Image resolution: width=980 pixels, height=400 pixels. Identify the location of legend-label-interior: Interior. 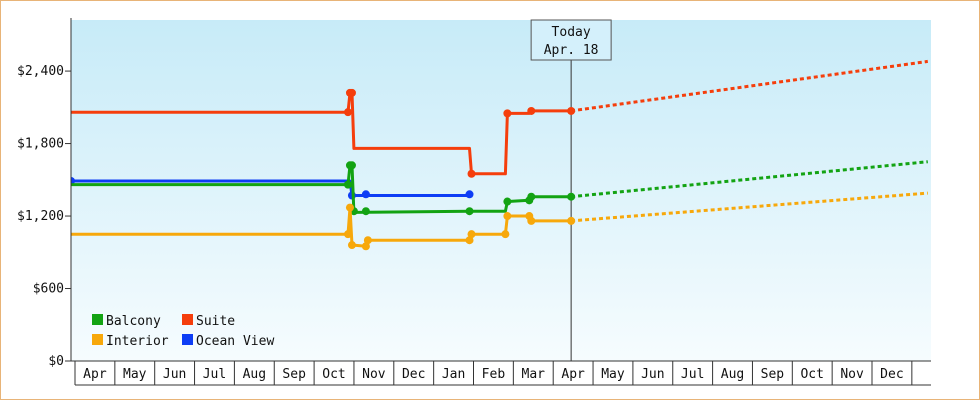
(137, 341).